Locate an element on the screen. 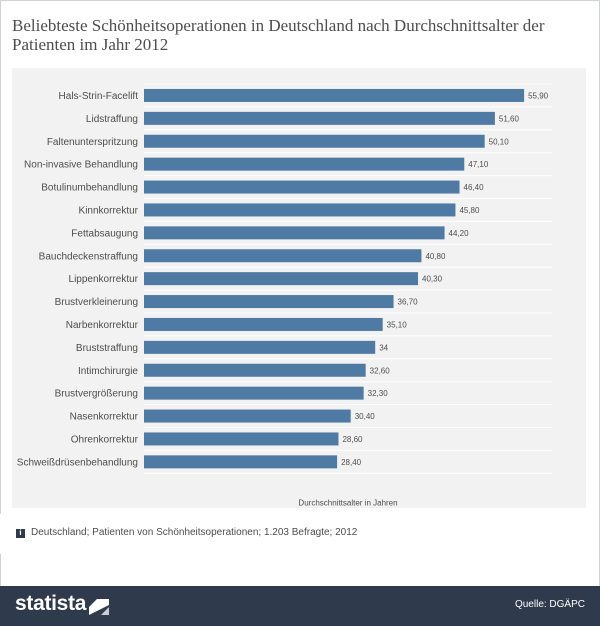 This screenshot has height=626, width=600. category-label: Kinnkorrektur is located at coordinates (109, 210).